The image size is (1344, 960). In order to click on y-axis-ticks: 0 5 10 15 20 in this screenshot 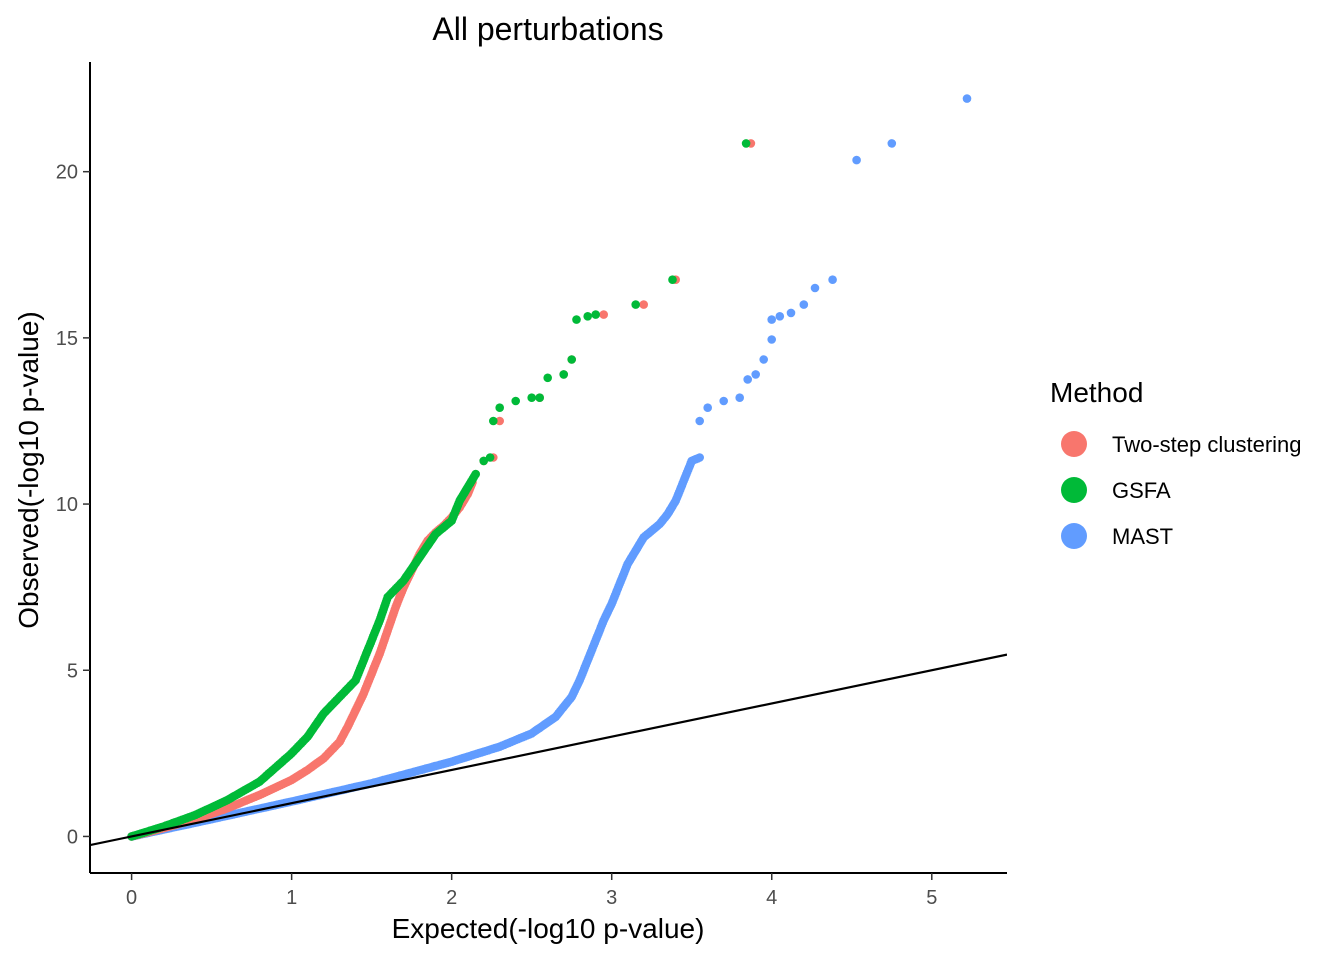, I will do `click(73, 505)`.